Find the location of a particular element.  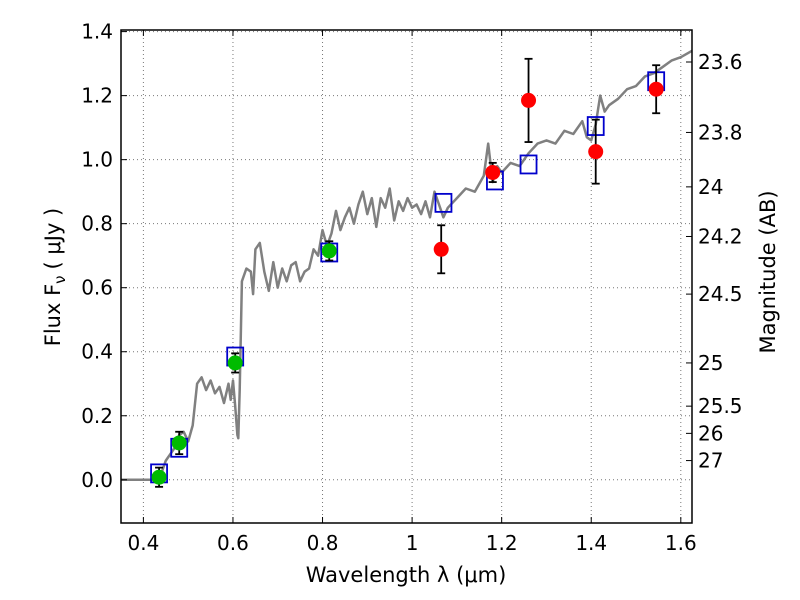

right-tick-label: 24.2 is located at coordinates (720, 236).